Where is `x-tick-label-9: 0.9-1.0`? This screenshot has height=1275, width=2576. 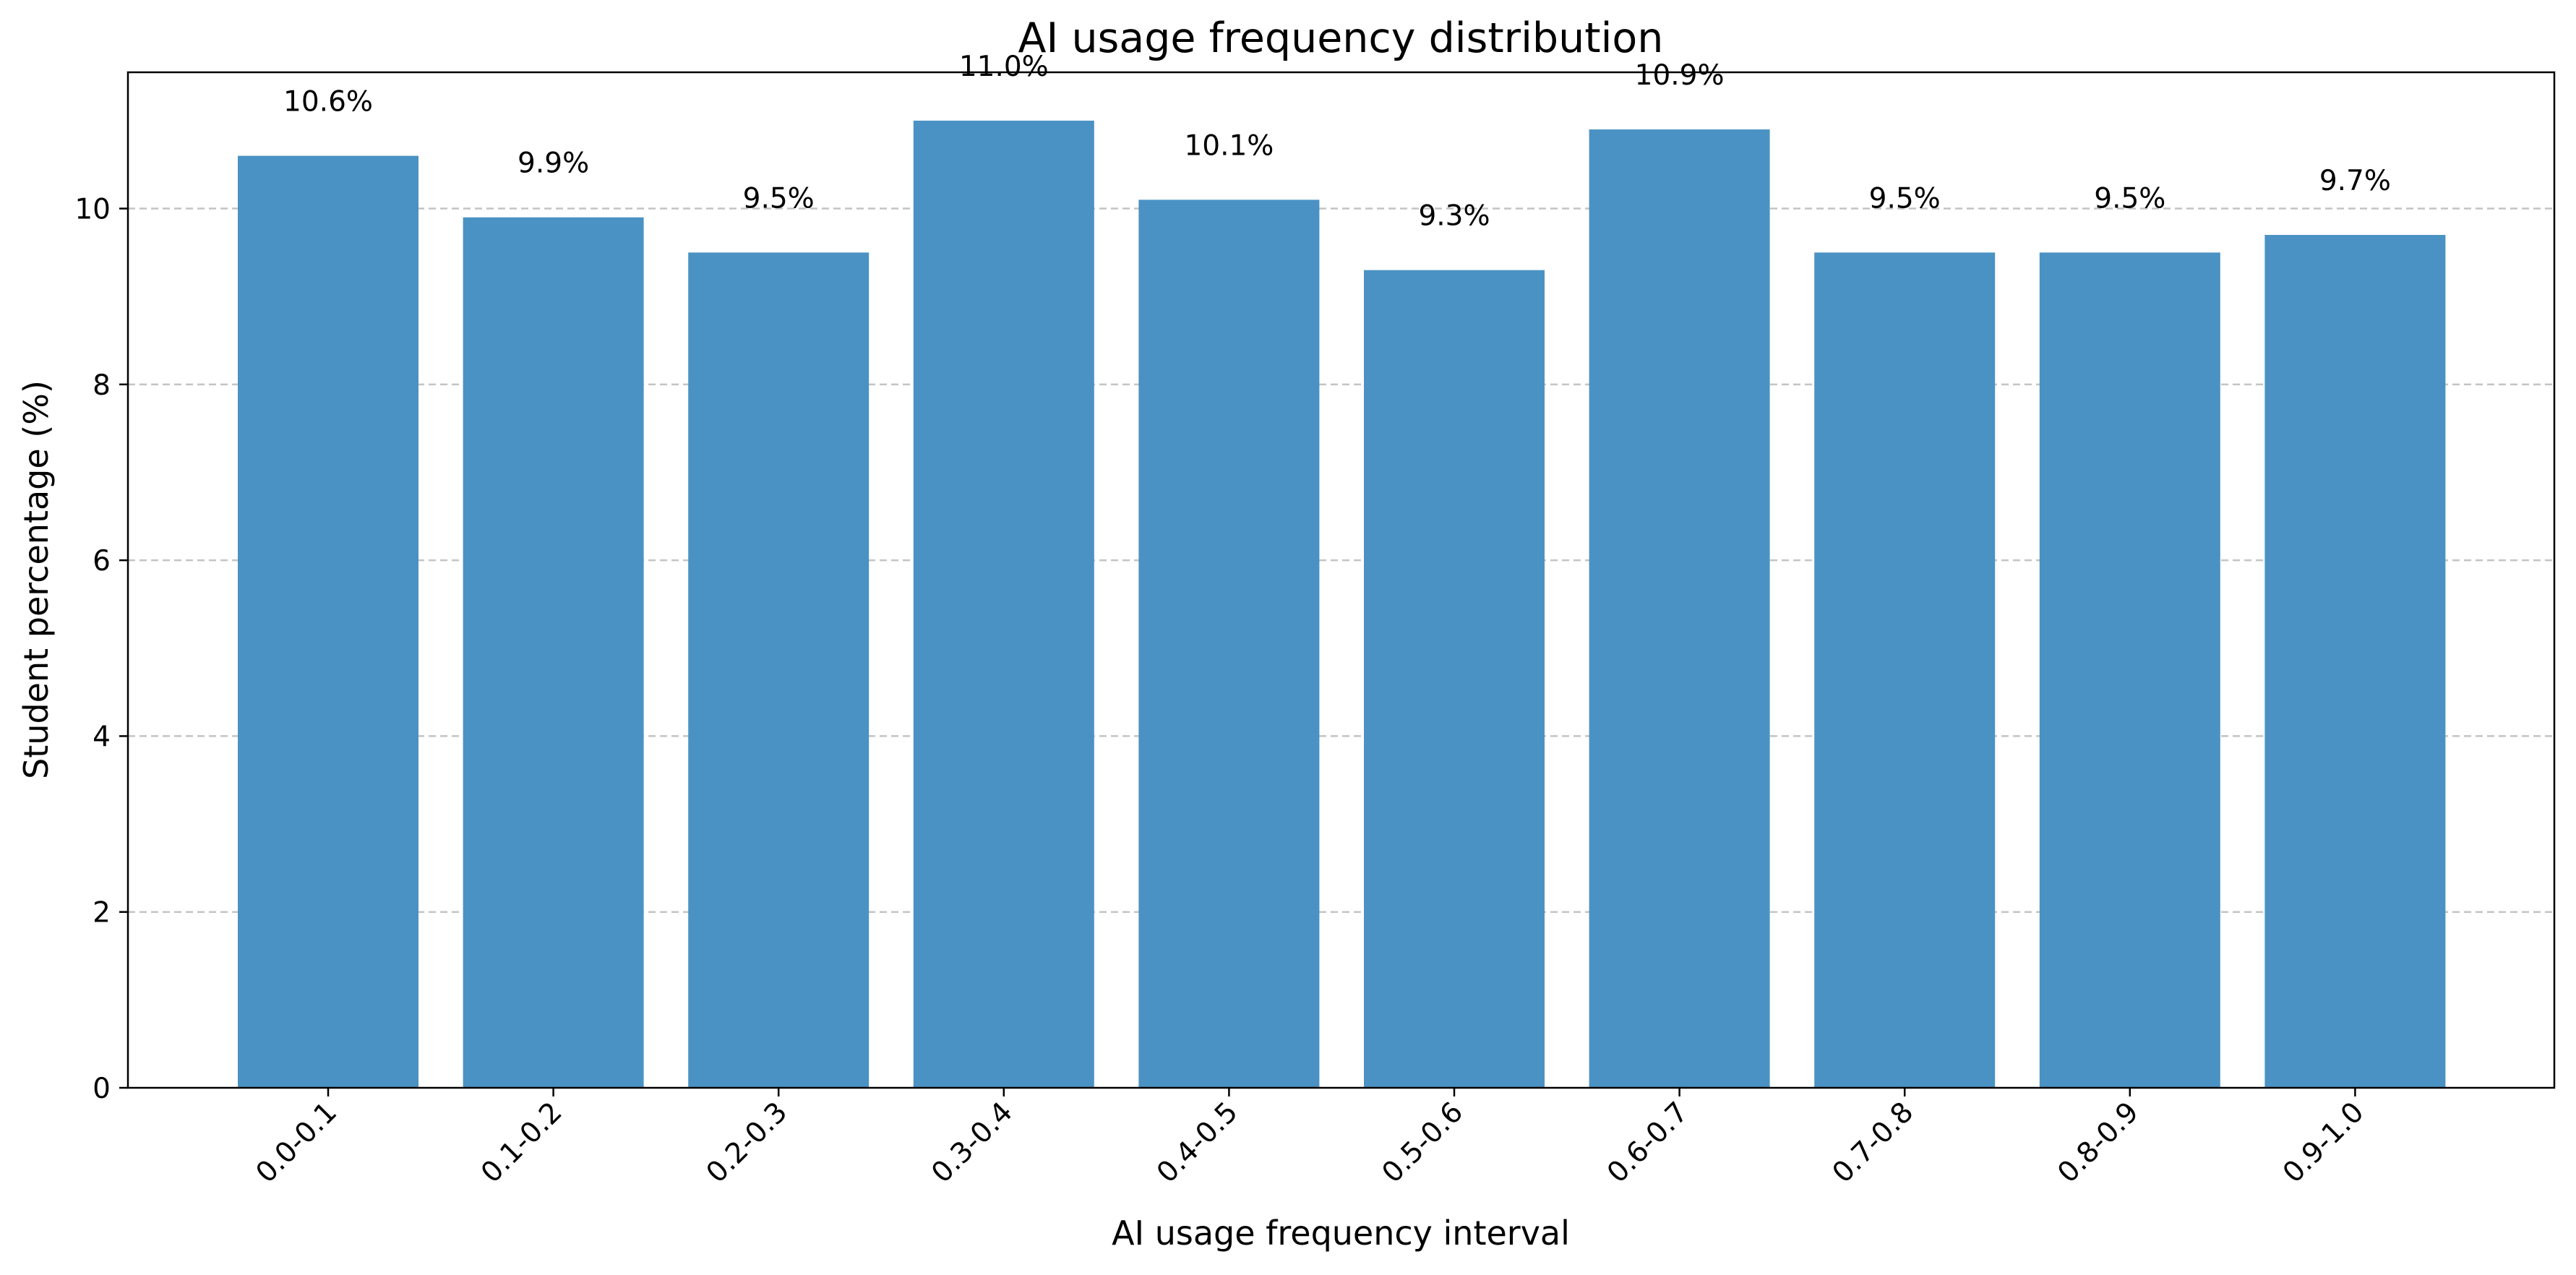
x-tick-label-9: 0.9-1.0 is located at coordinates (2323, 1142).